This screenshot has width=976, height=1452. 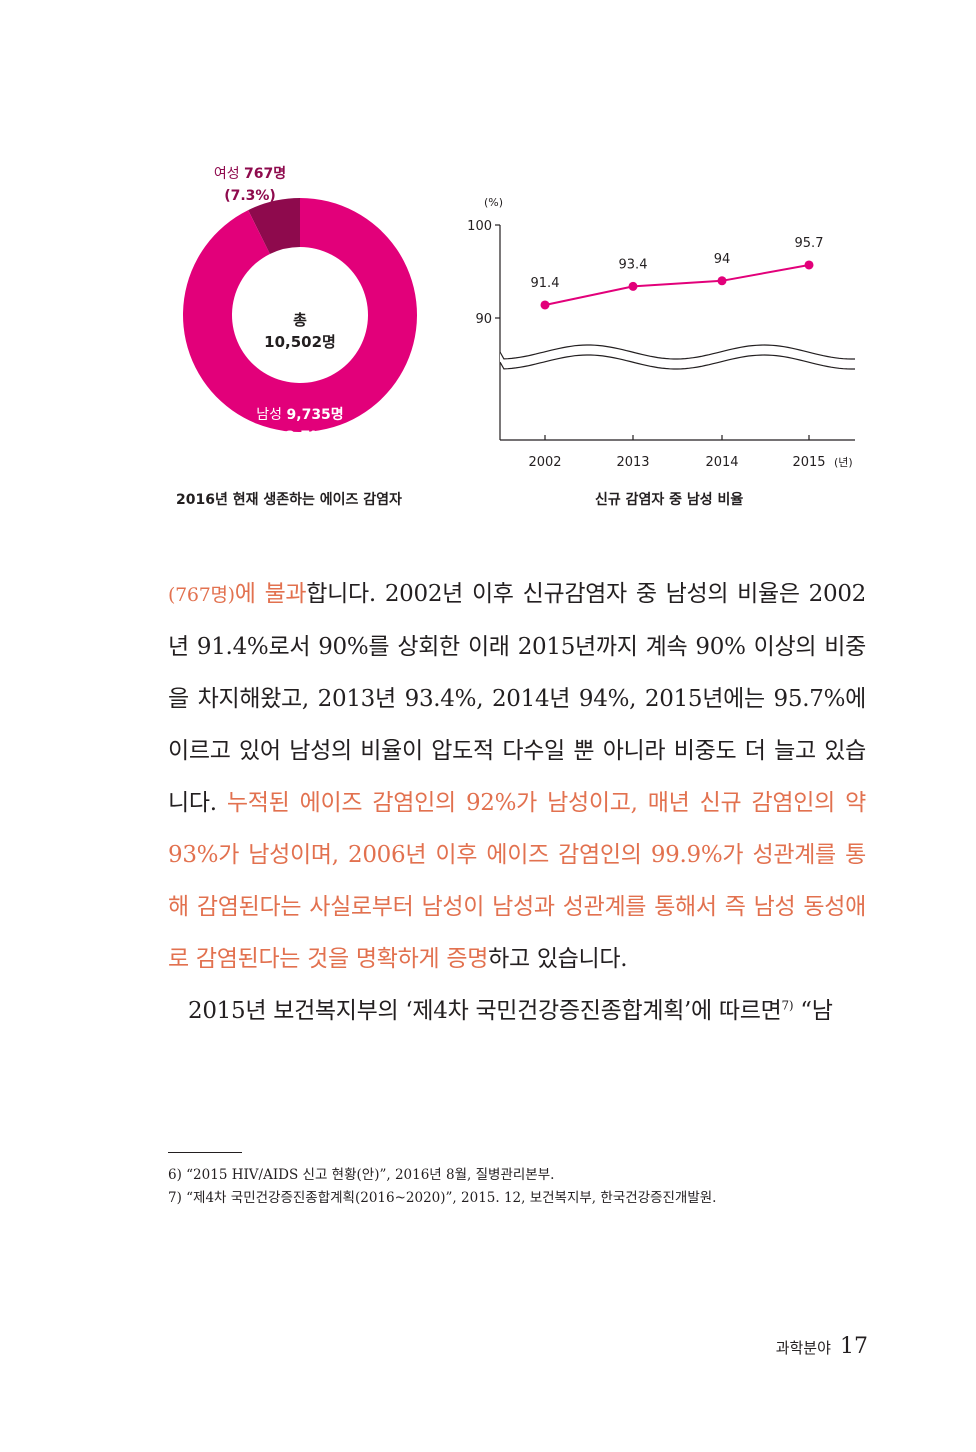 I want to click on x-unit-label: (년), so click(x=843, y=462).